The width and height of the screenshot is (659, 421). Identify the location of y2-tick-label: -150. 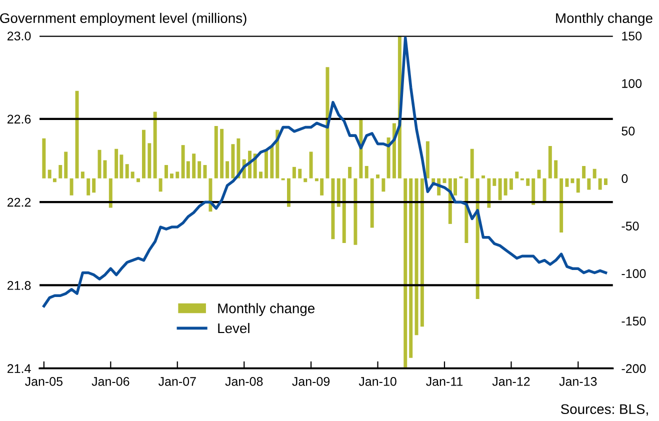
(634, 321).